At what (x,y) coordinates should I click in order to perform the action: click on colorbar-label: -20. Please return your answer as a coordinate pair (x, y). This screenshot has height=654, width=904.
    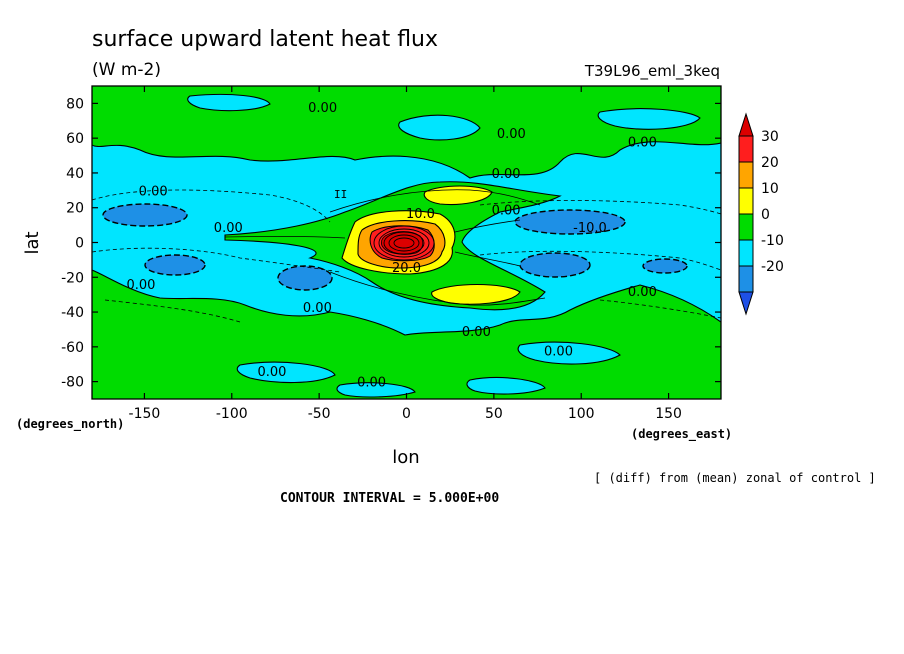
    Looking at the image, I should click on (772, 267).